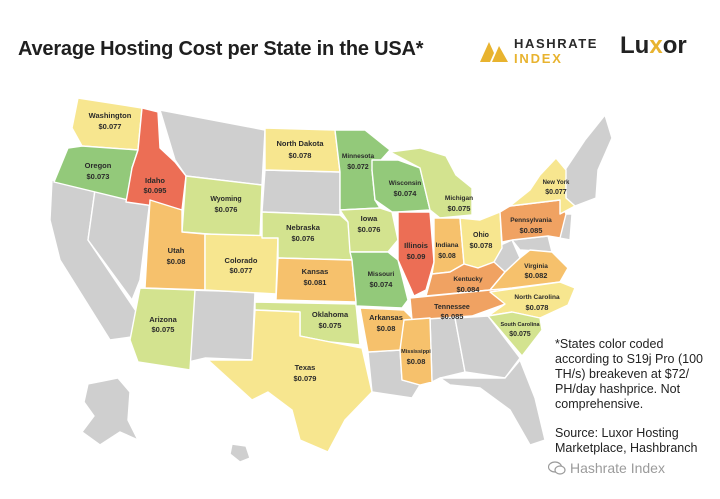  I want to click on label-kansas-name: Kansas, so click(315, 271).